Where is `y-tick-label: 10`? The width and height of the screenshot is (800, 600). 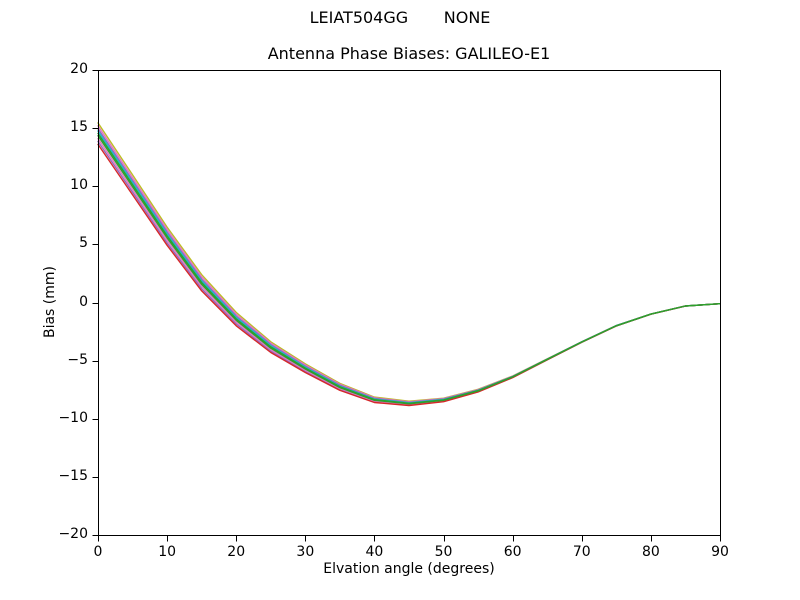
y-tick-label: 10 is located at coordinates (79, 185).